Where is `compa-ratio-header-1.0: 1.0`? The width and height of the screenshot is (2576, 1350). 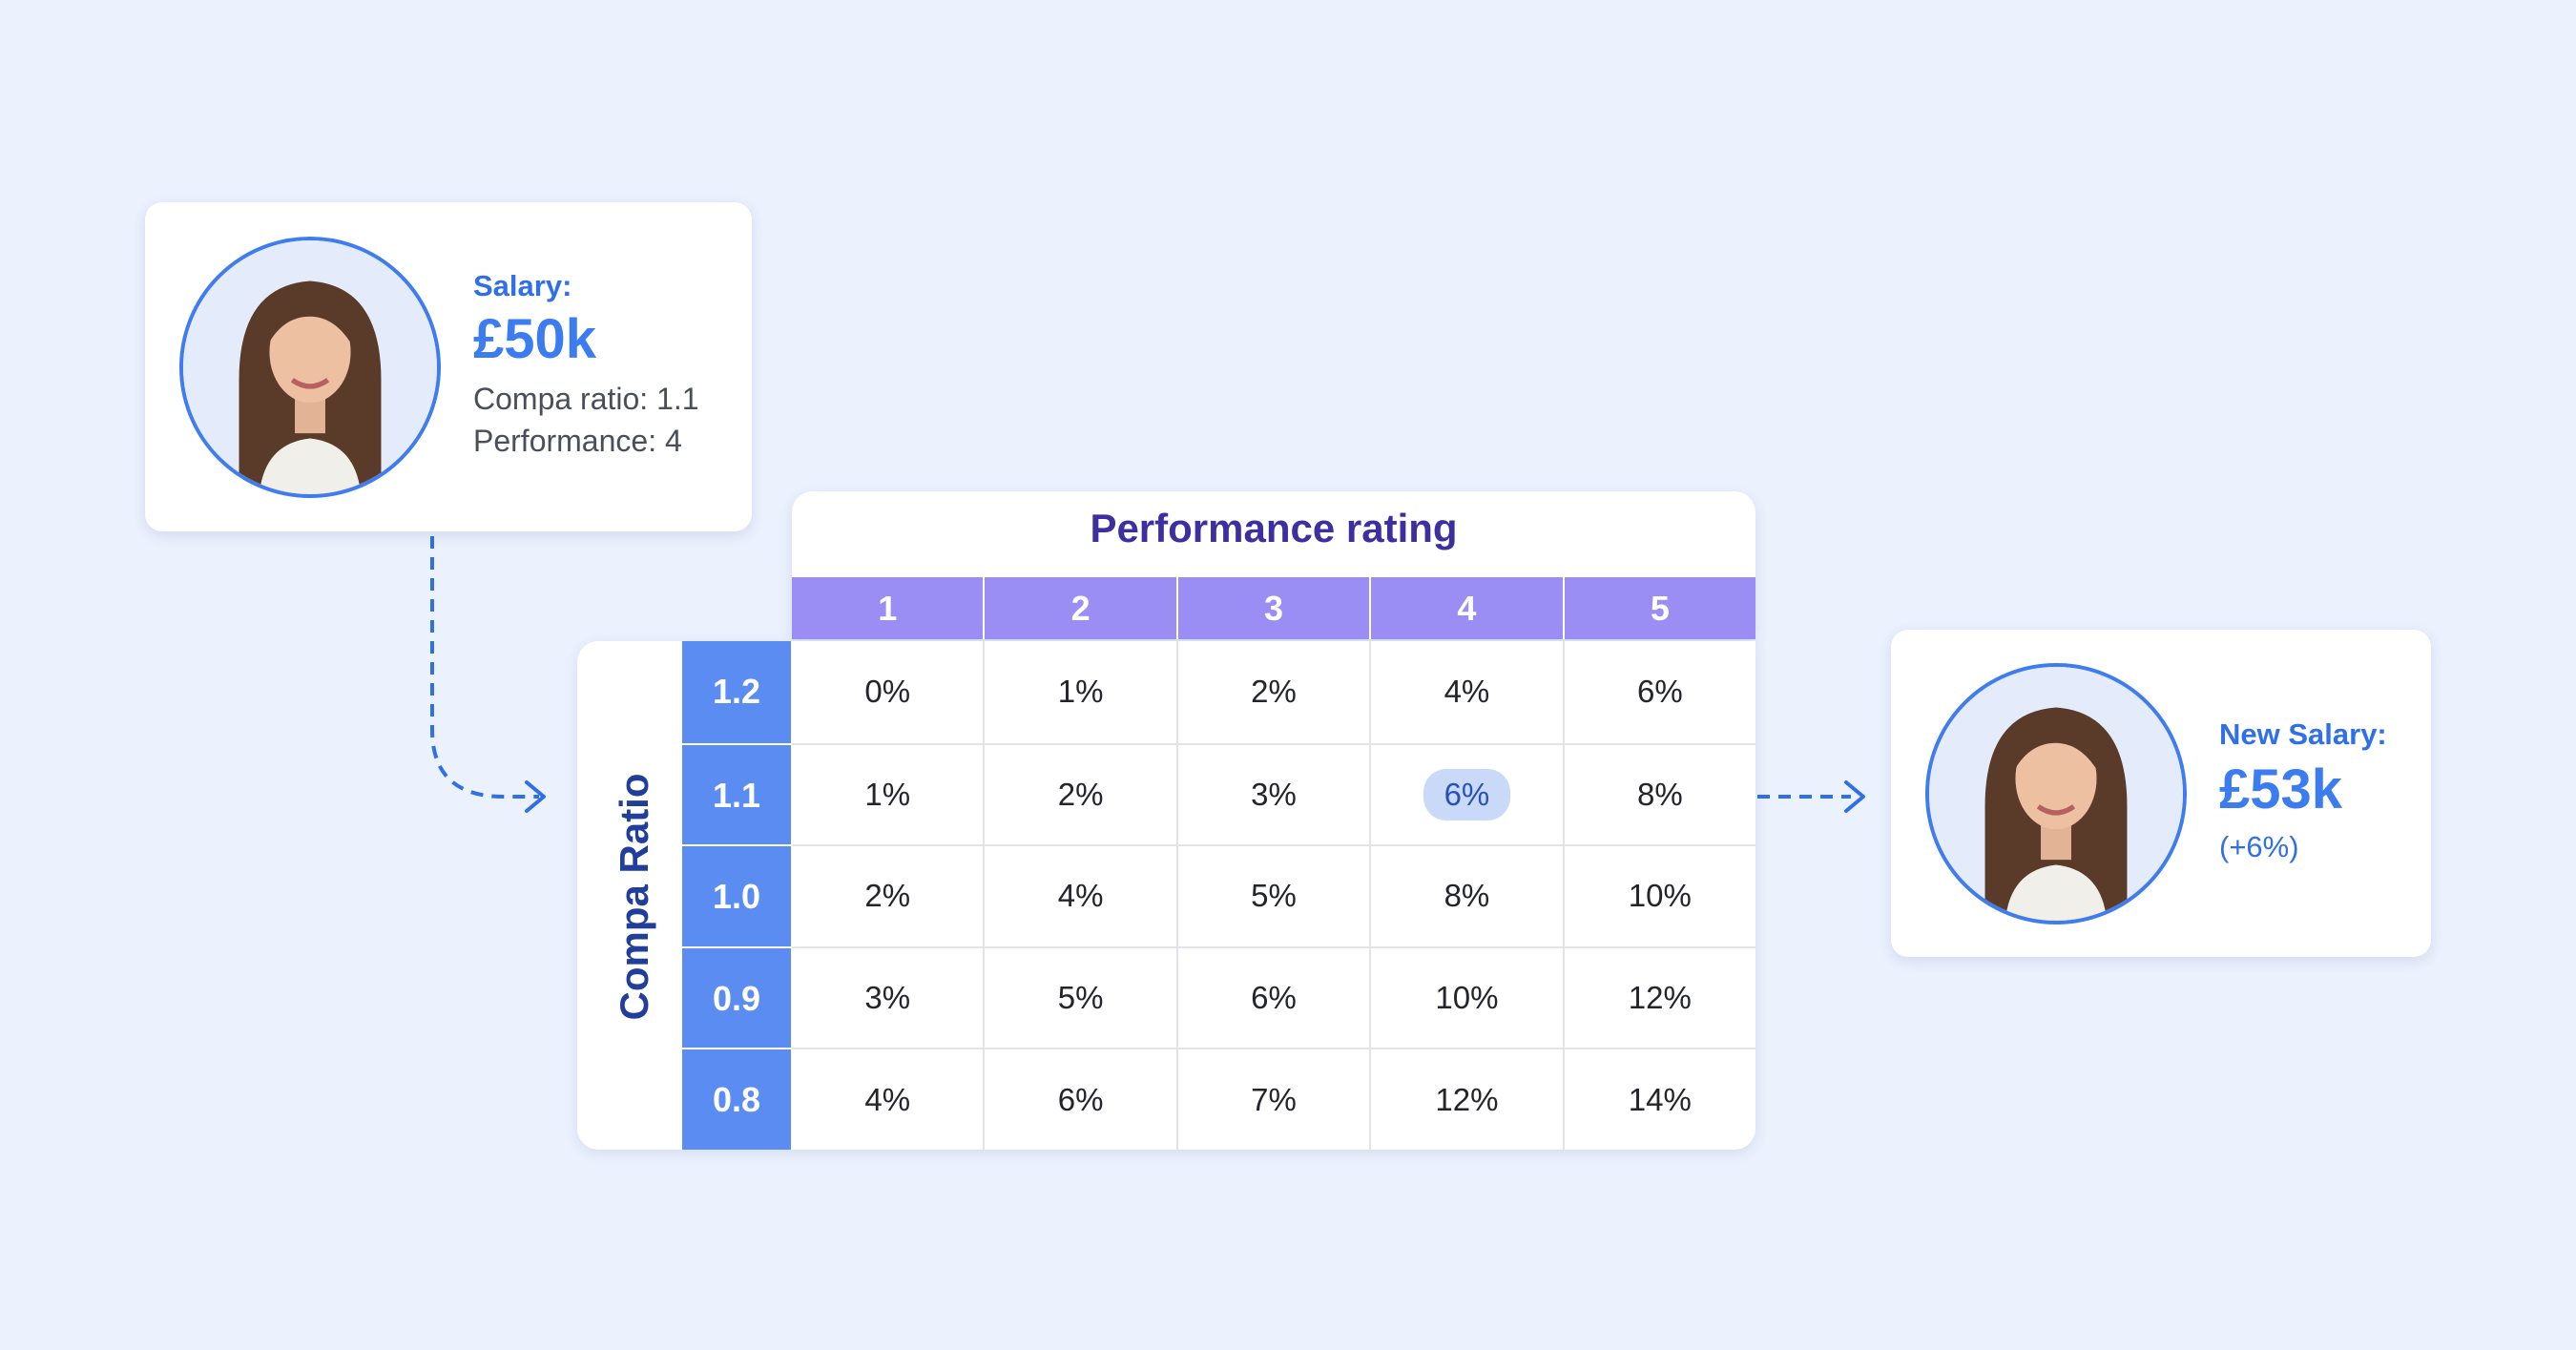 compa-ratio-header-1.0: 1.0 is located at coordinates (736, 895).